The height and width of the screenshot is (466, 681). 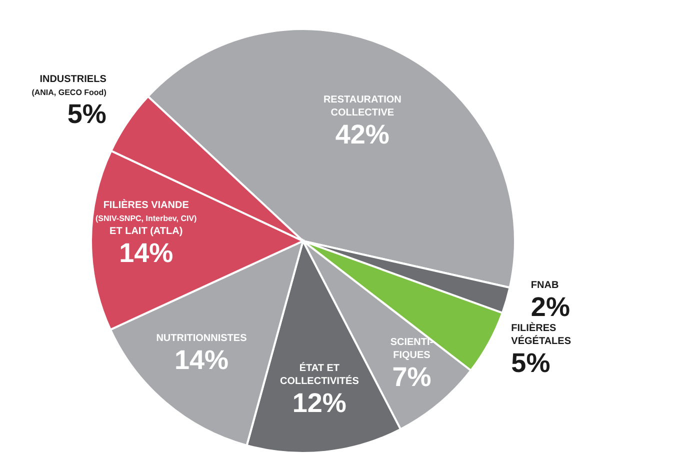 What do you see at coordinates (362, 135) in the screenshot?
I see `data-label: 42%` at bounding box center [362, 135].